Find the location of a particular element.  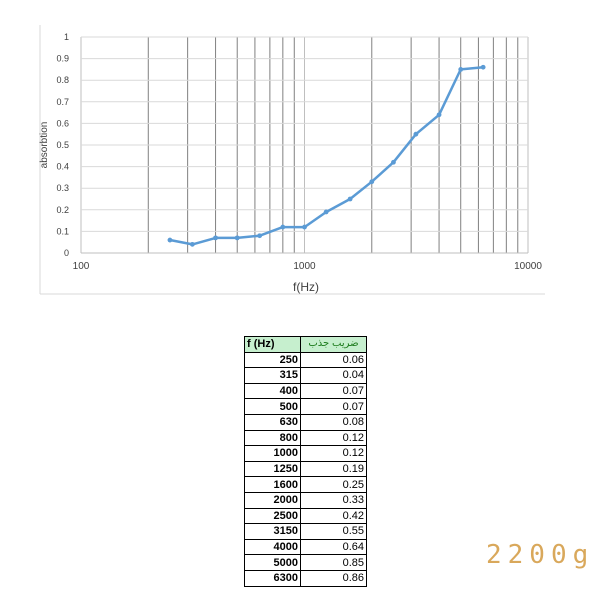

frequency-cell: 250 is located at coordinates (272, 360).